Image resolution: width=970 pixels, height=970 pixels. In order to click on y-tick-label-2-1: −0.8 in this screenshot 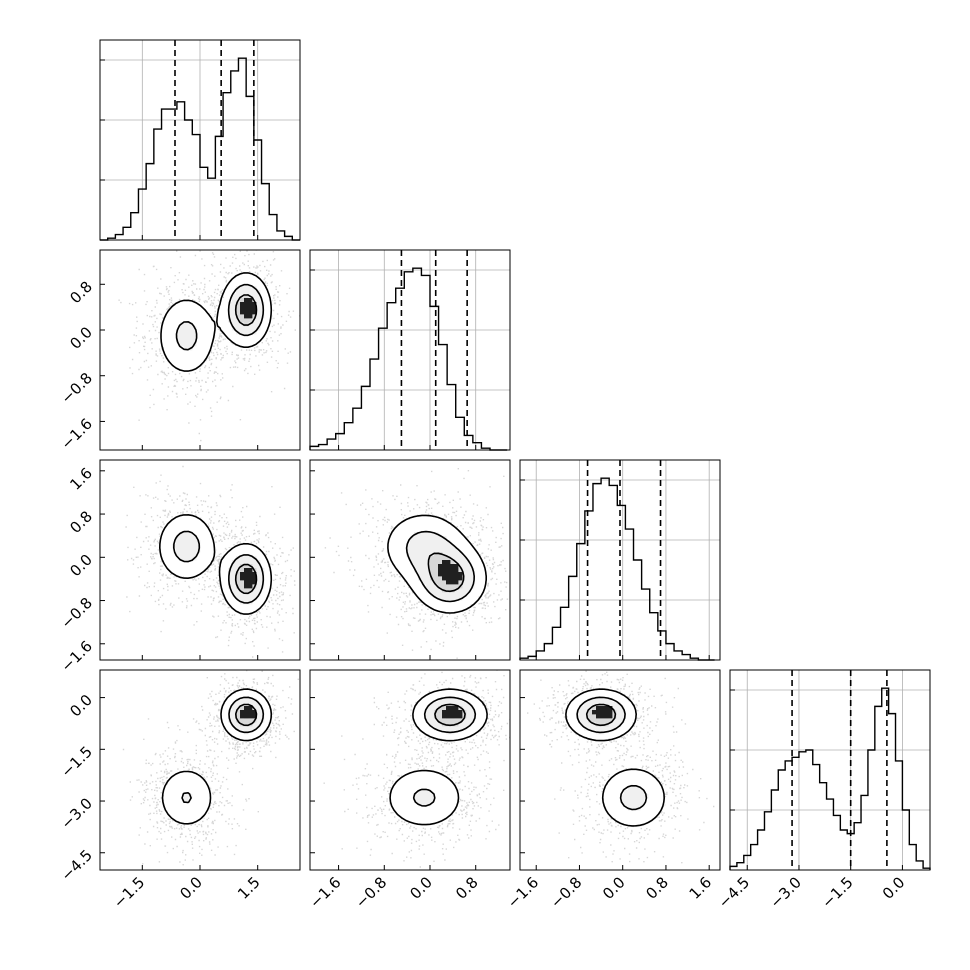, I will do `click(77, 613)`.